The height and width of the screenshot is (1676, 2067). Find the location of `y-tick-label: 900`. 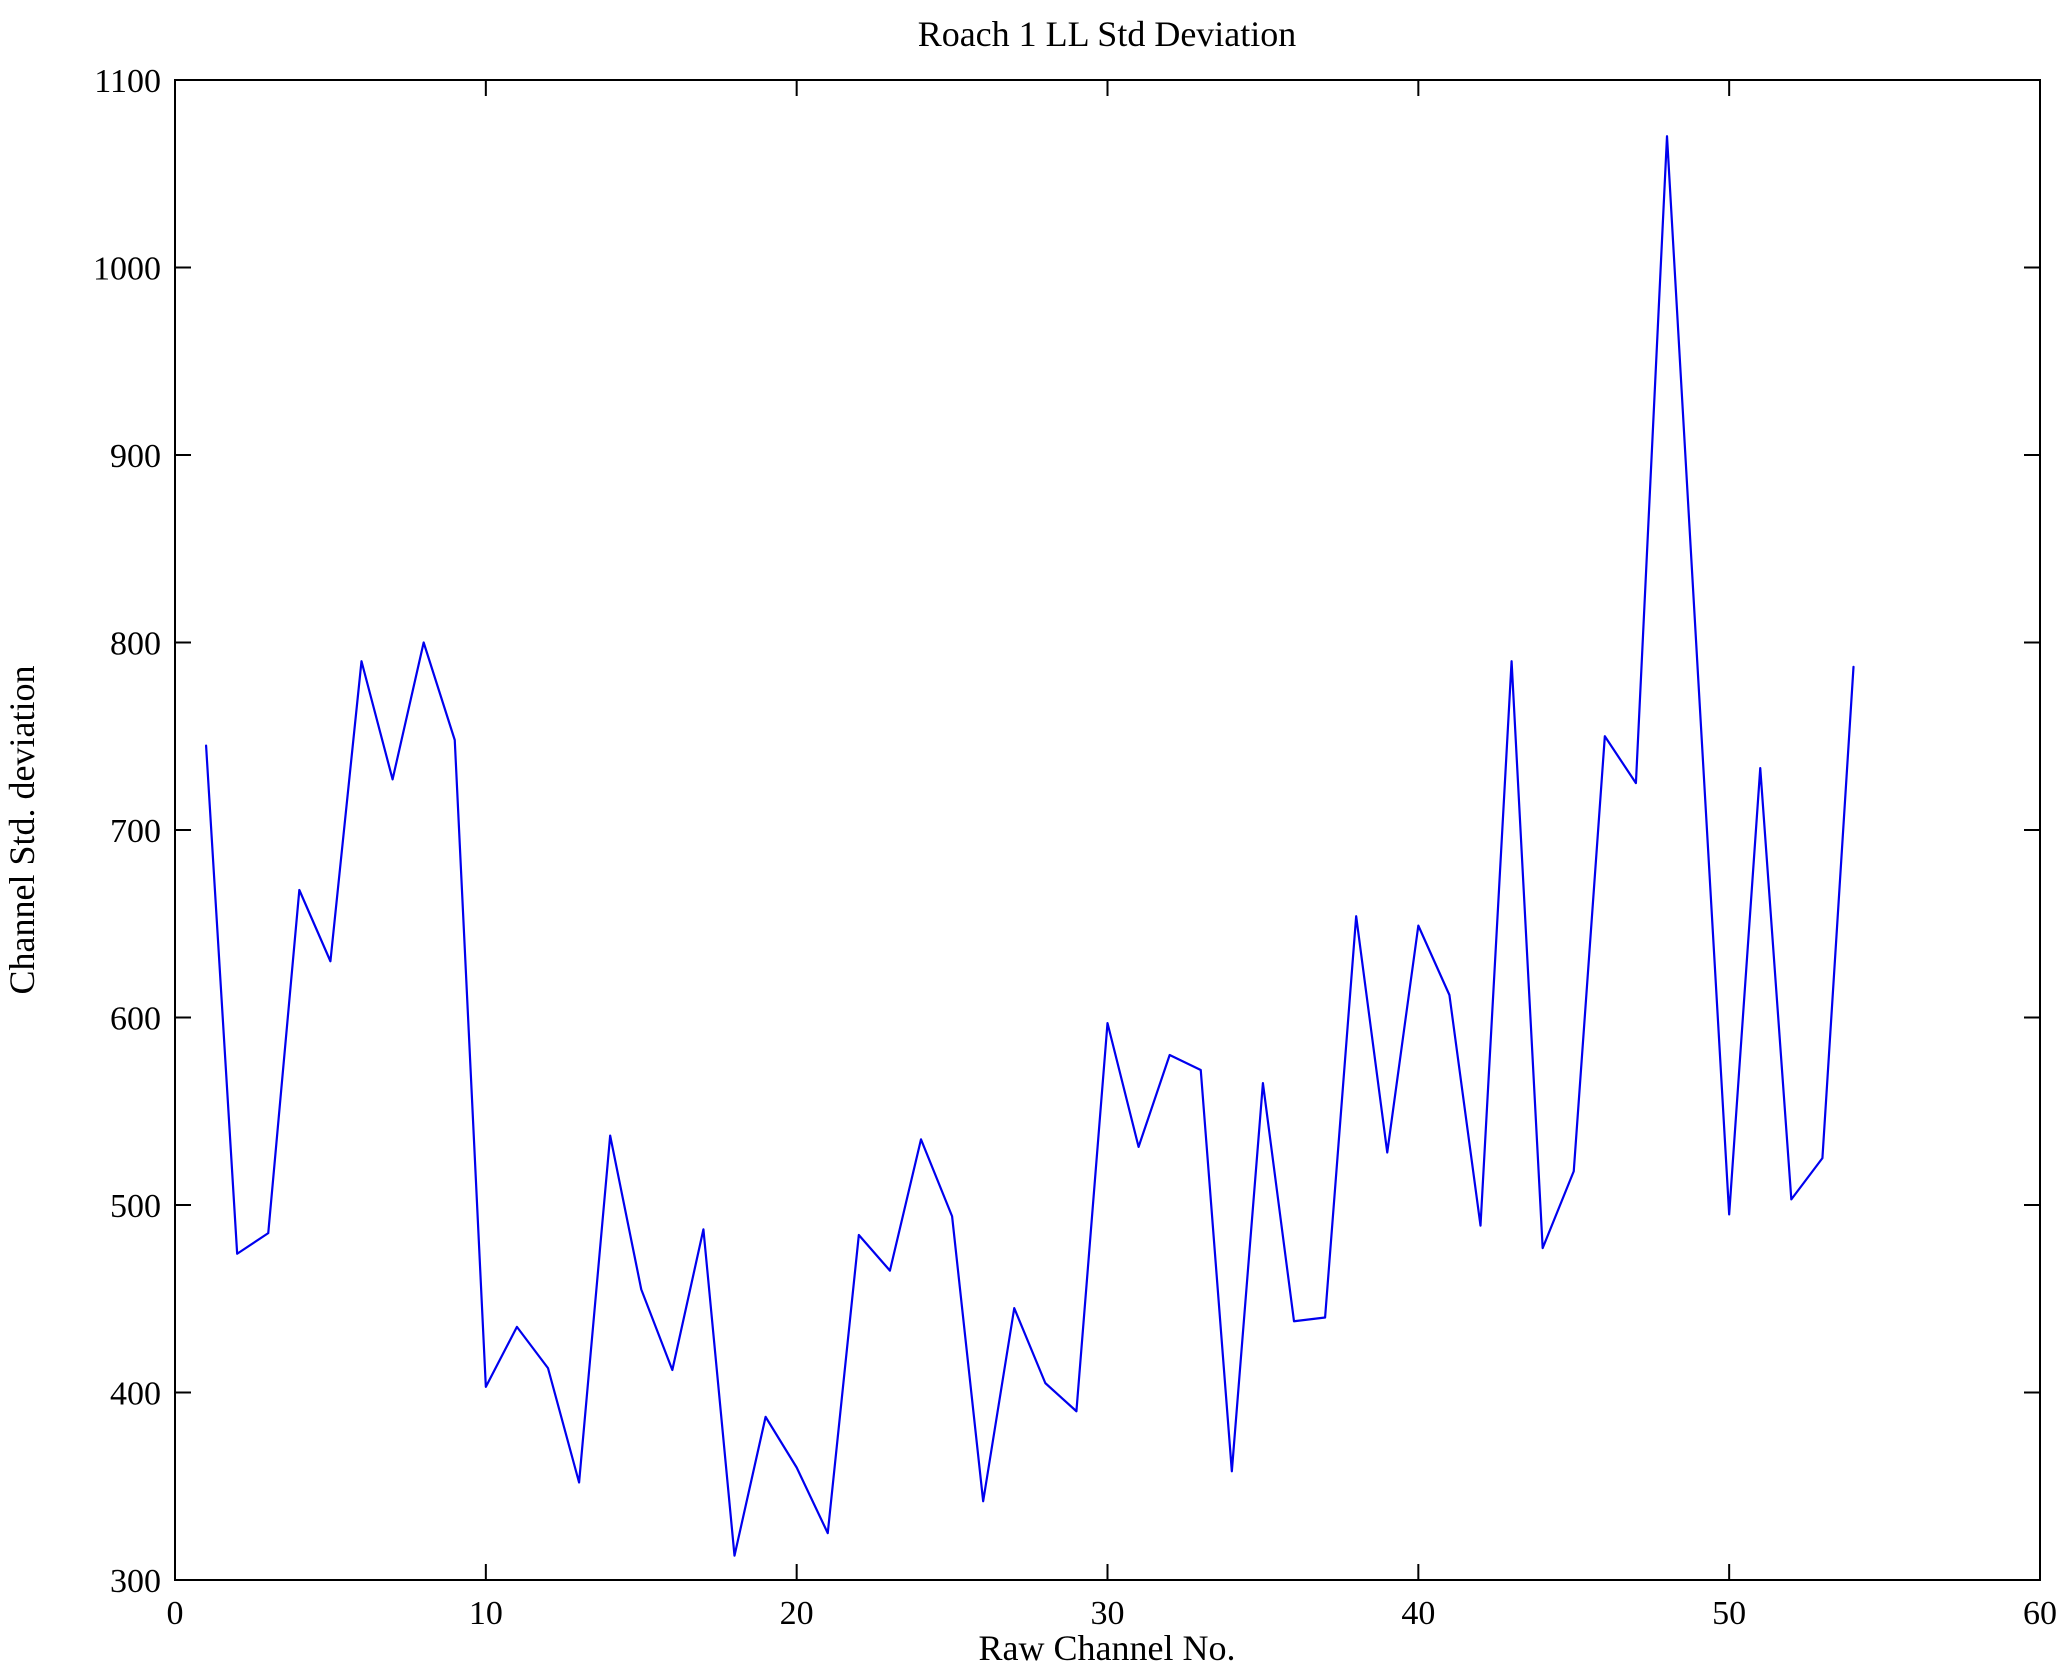

y-tick-label: 900 is located at coordinates (135, 456).